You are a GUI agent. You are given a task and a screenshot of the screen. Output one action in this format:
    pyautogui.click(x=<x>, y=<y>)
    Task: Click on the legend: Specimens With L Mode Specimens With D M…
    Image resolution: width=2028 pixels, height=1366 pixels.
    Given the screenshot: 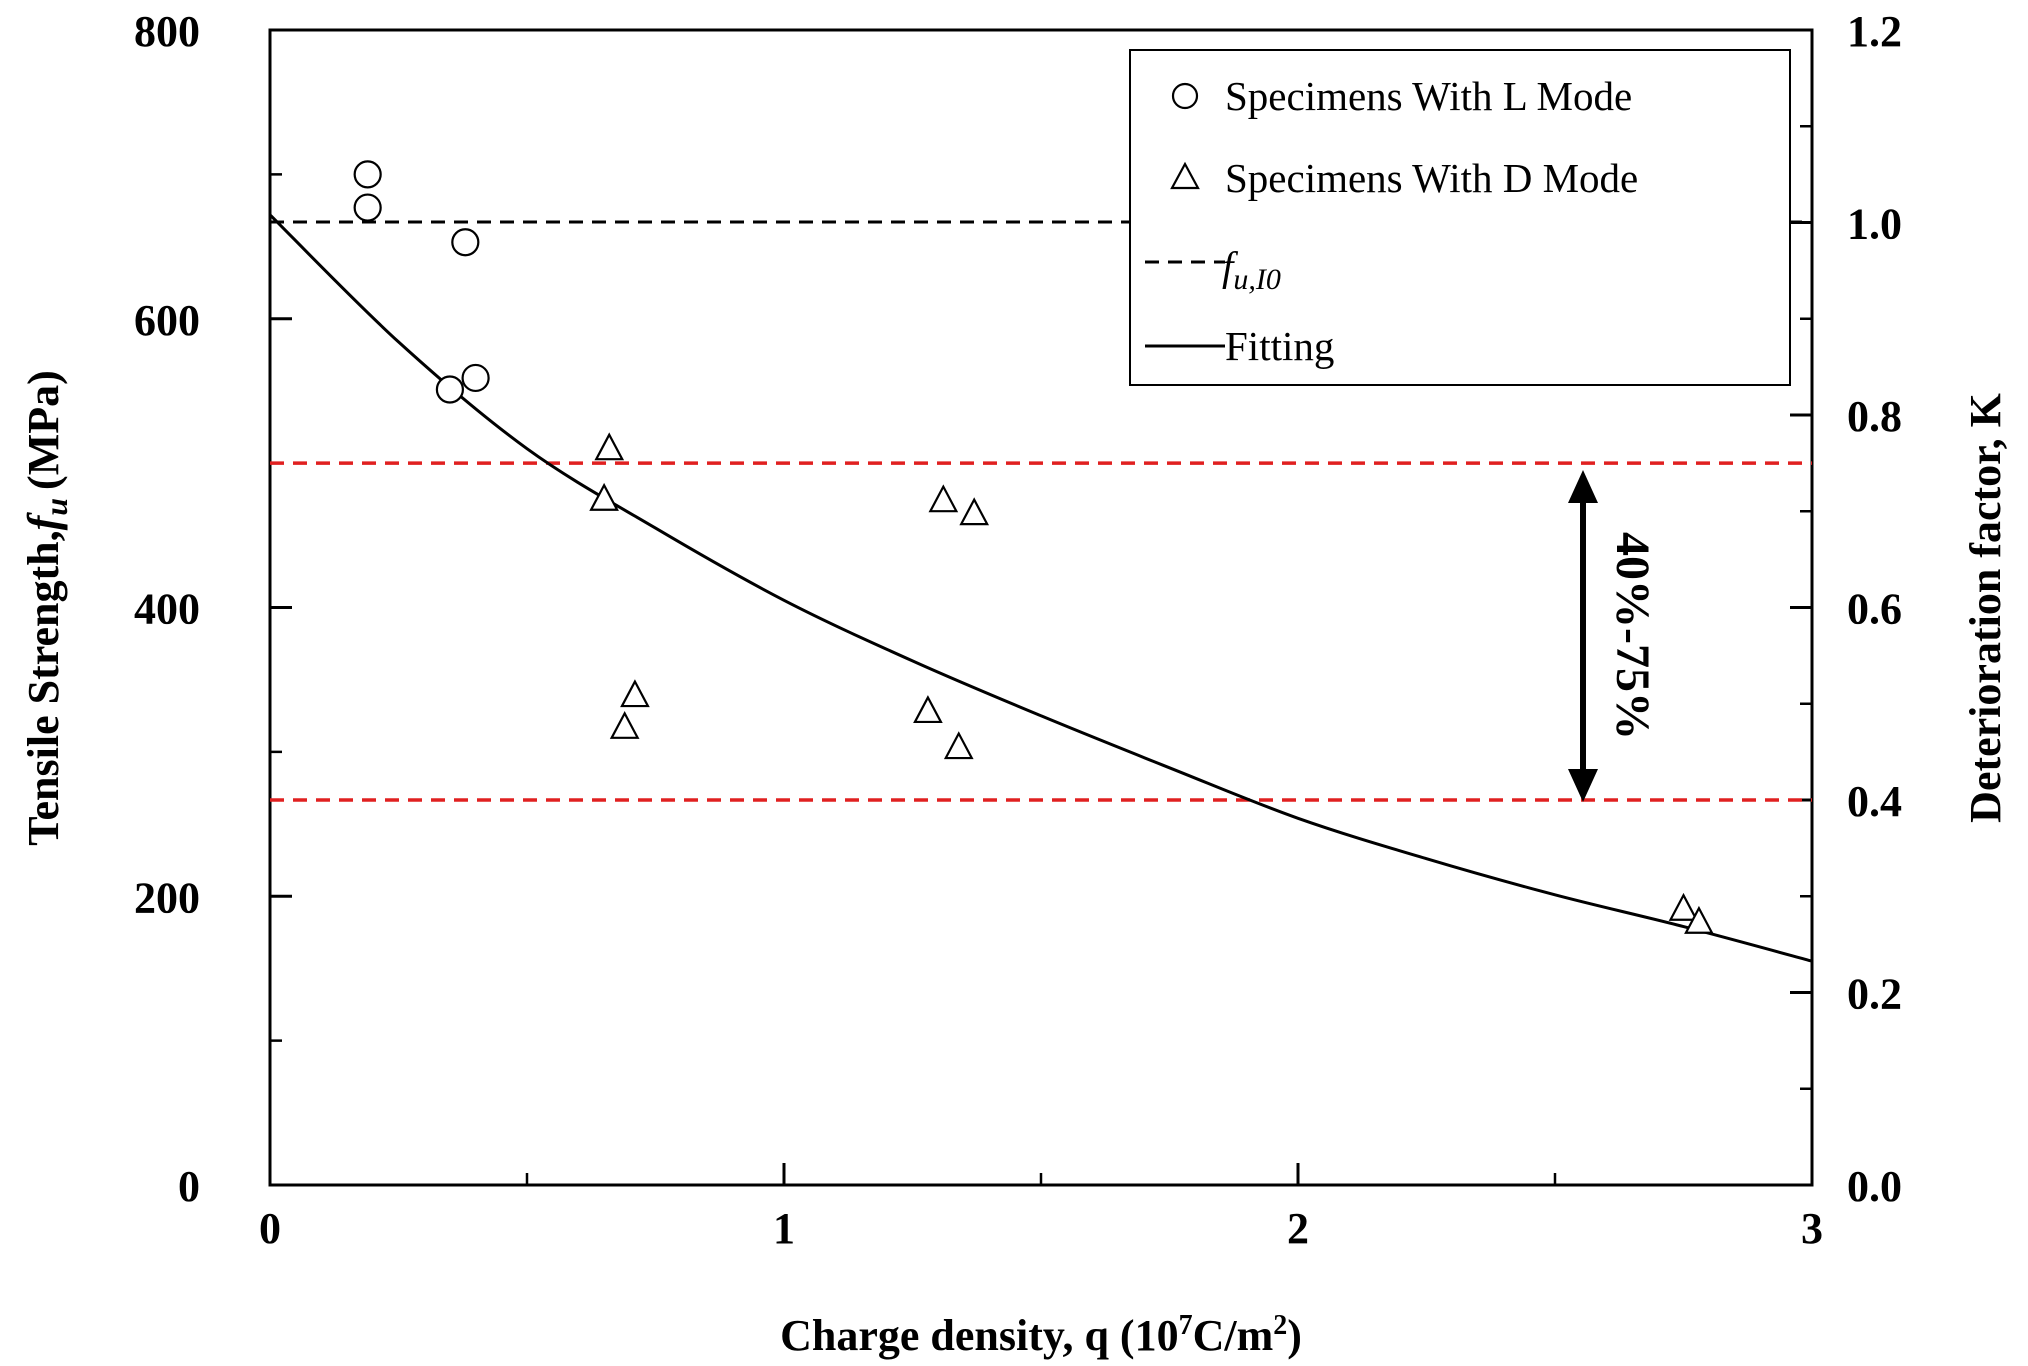 What is the action you would take?
    pyautogui.click(x=1460, y=217)
    